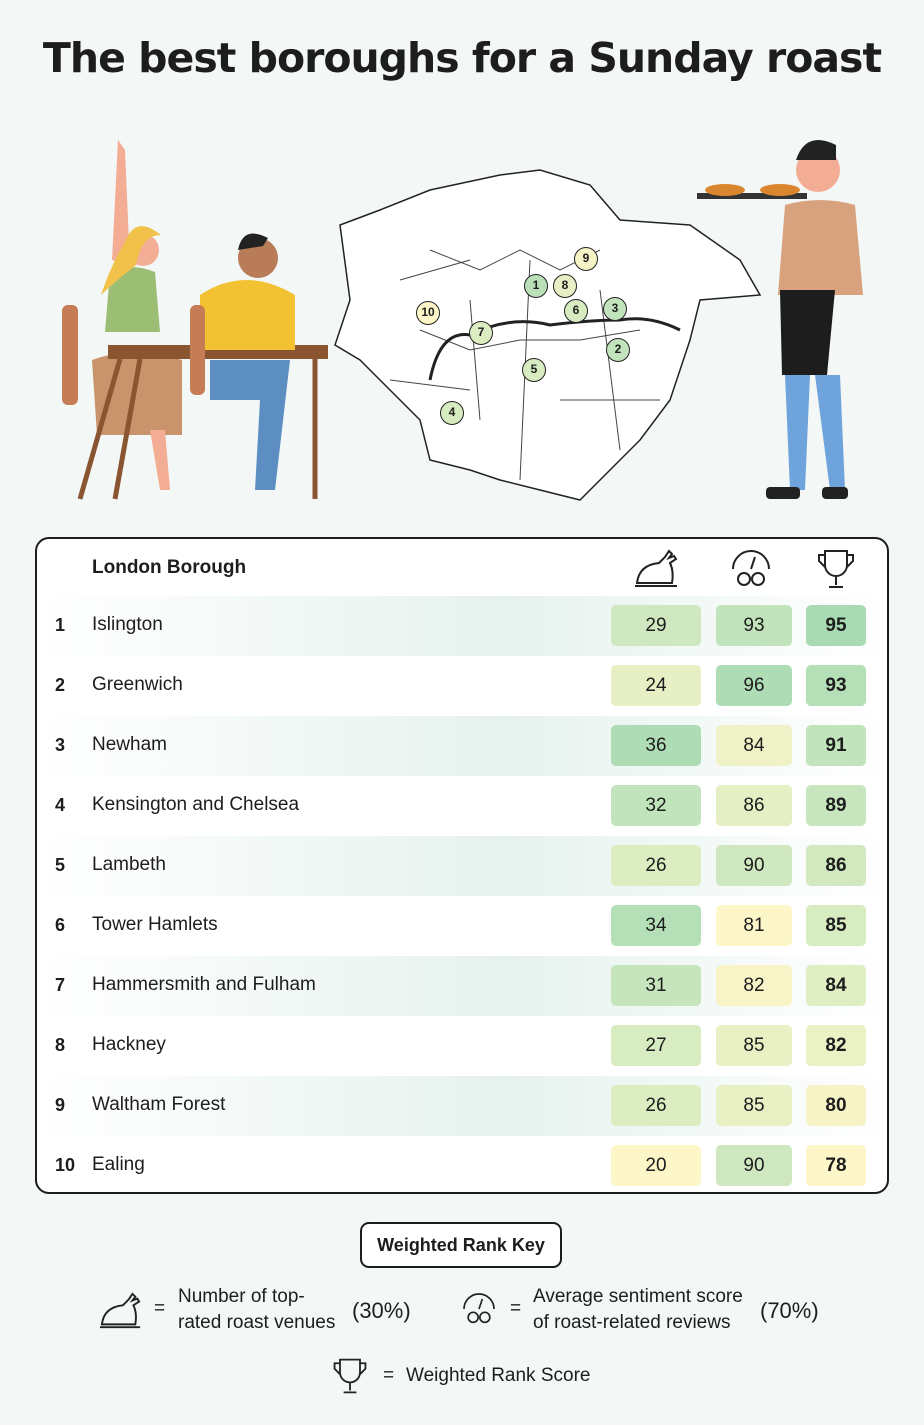 This screenshot has width=924, height=1425. I want to click on table-row: 3 Newham 36 84 91, so click(462, 746).